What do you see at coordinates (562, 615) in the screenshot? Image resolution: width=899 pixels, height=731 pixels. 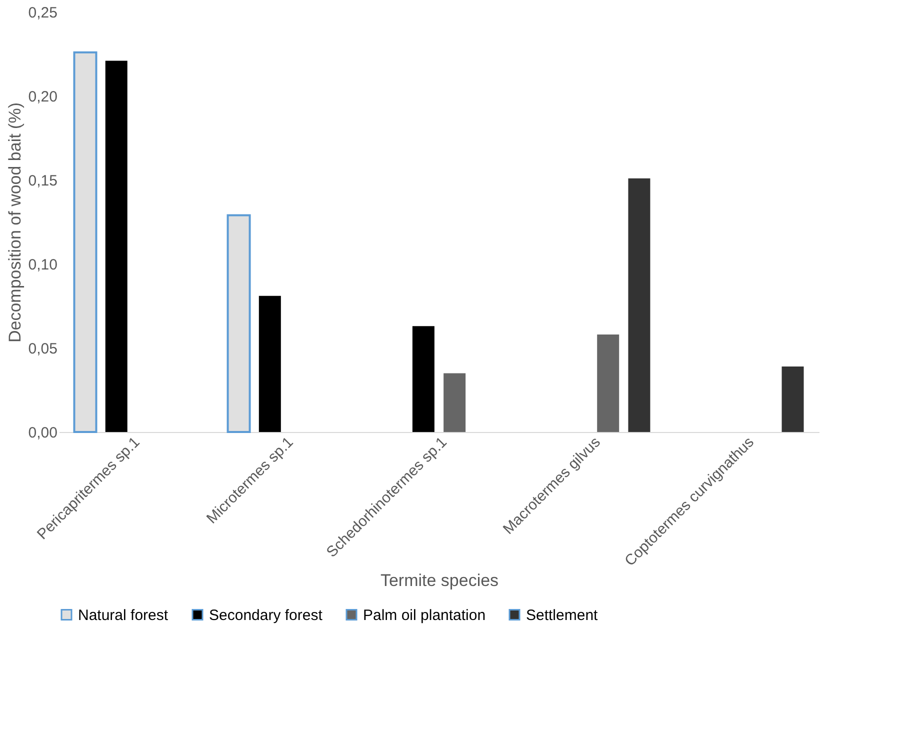 I see `legend-label: Settlement` at bounding box center [562, 615].